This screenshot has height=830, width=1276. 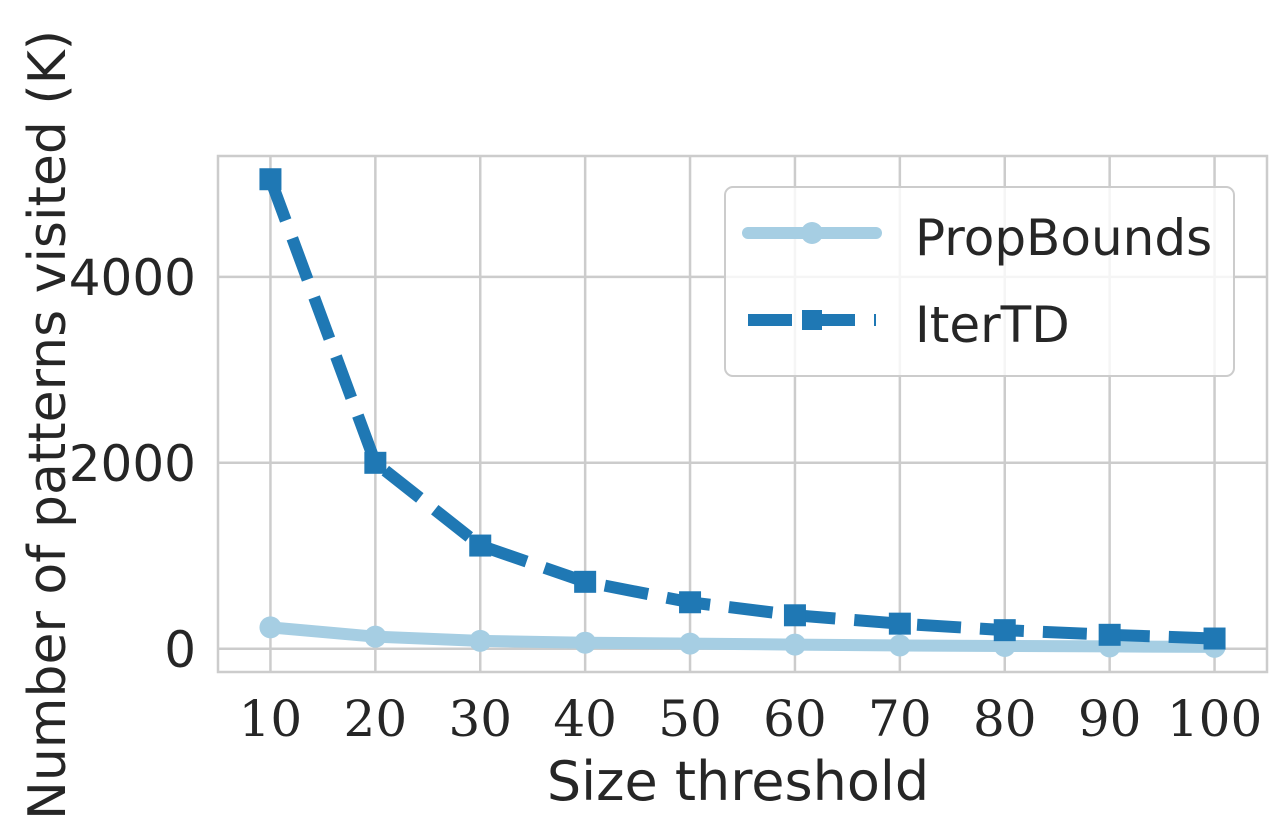 What do you see at coordinates (585, 719) in the screenshot?
I see `x-tick-label: 40` at bounding box center [585, 719].